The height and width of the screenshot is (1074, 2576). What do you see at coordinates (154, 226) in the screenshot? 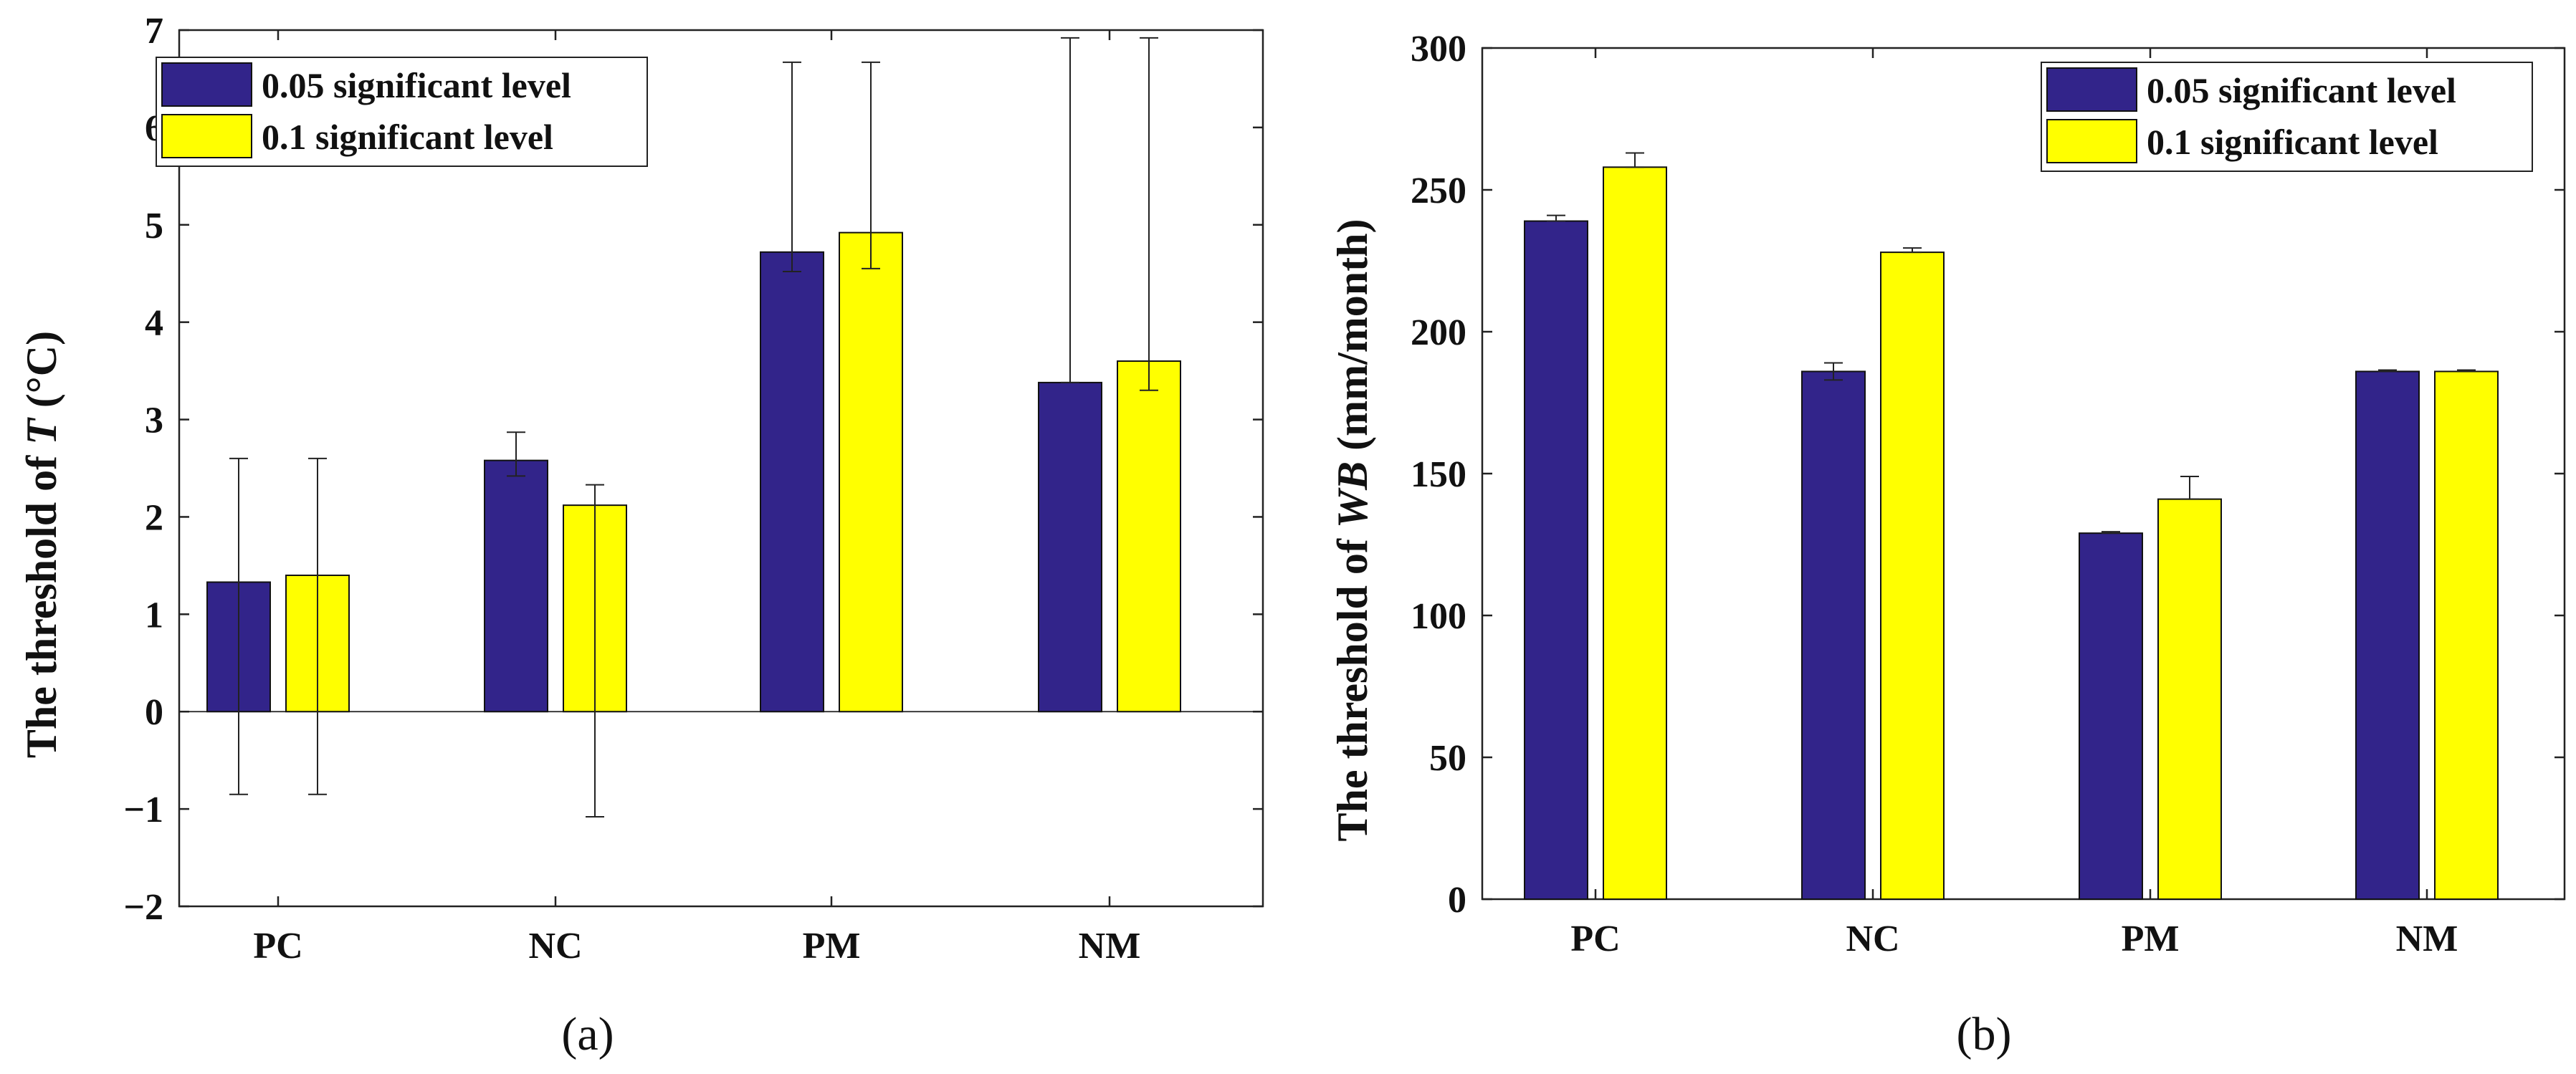
I see `y-tick-label: 5` at bounding box center [154, 226].